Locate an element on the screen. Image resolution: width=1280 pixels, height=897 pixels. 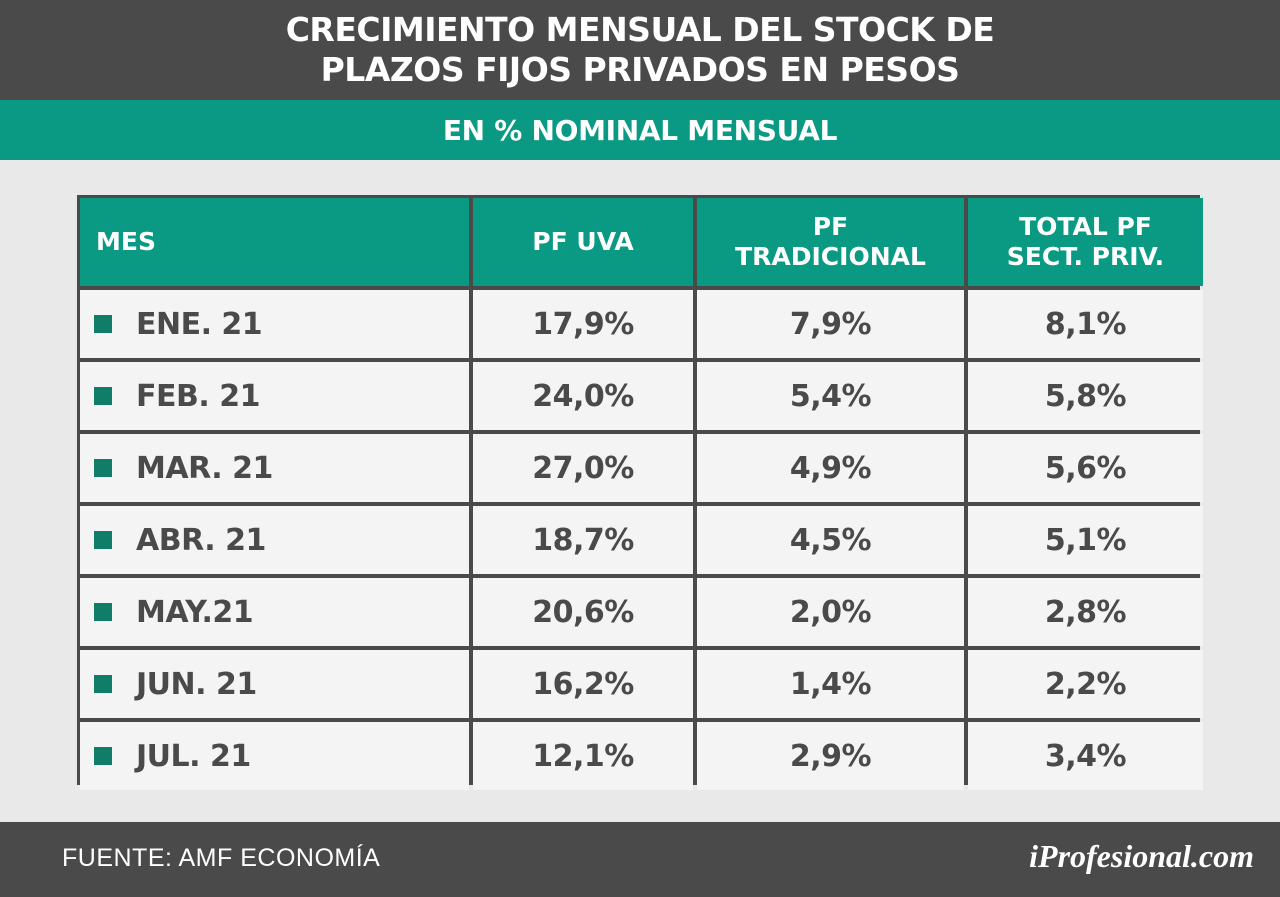
month-label: JUL. 21 is located at coordinates (193, 756).